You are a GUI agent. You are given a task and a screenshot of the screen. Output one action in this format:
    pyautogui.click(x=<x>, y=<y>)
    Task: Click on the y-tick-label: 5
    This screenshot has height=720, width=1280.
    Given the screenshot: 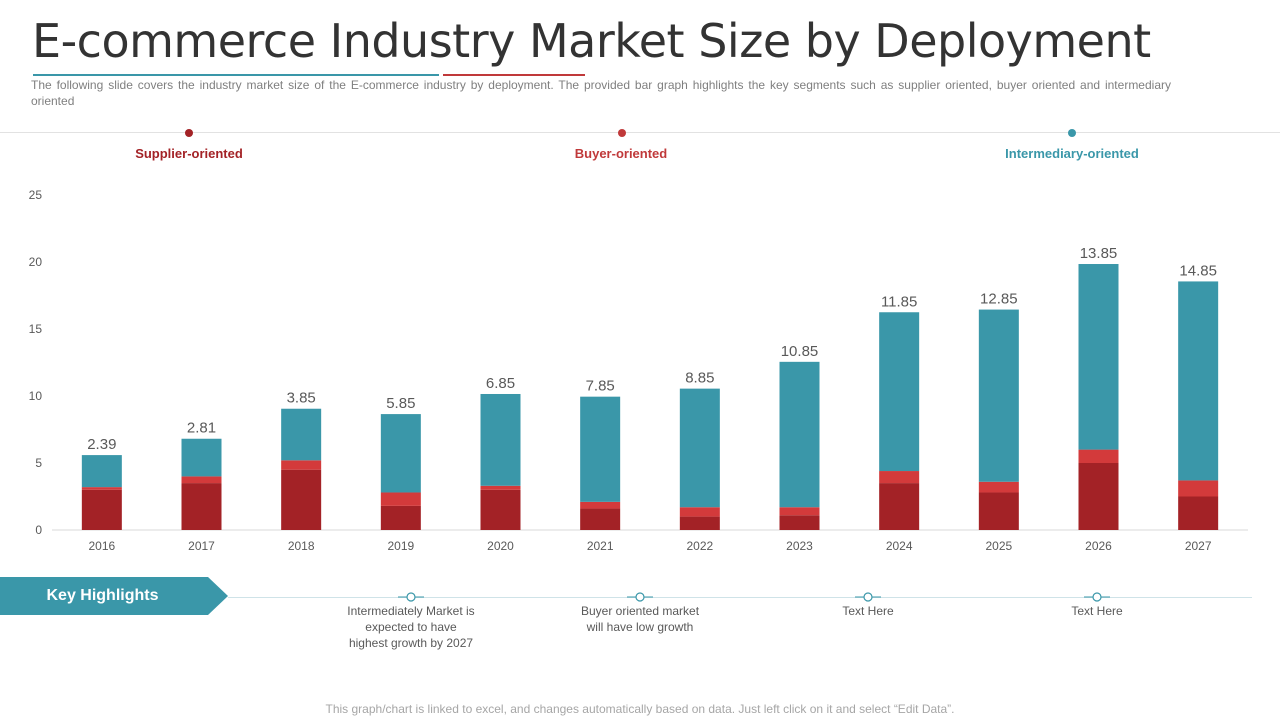 What is the action you would take?
    pyautogui.click(x=38, y=463)
    